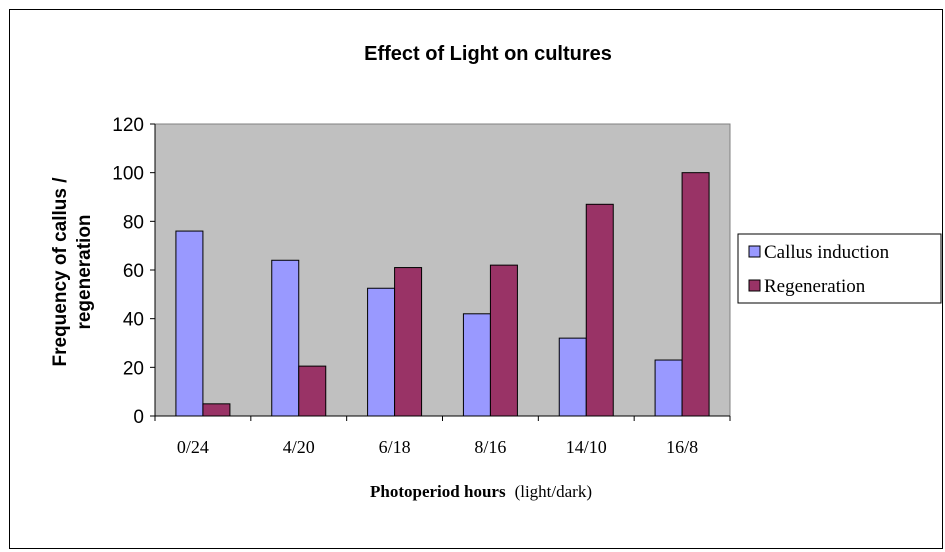  I want to click on x-axis-label-bold: Photoperiod hours, so click(438, 491).